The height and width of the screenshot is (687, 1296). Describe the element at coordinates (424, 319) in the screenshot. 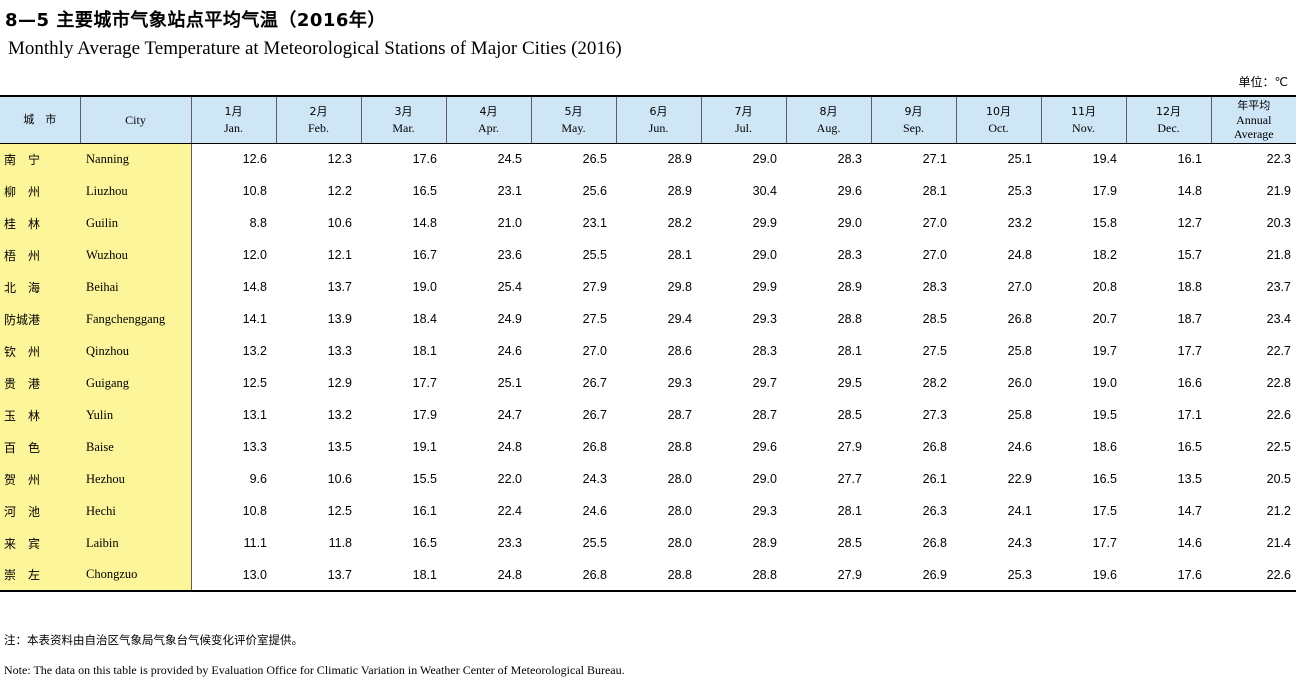

I see `temperature-cell: 18.4` at that location.